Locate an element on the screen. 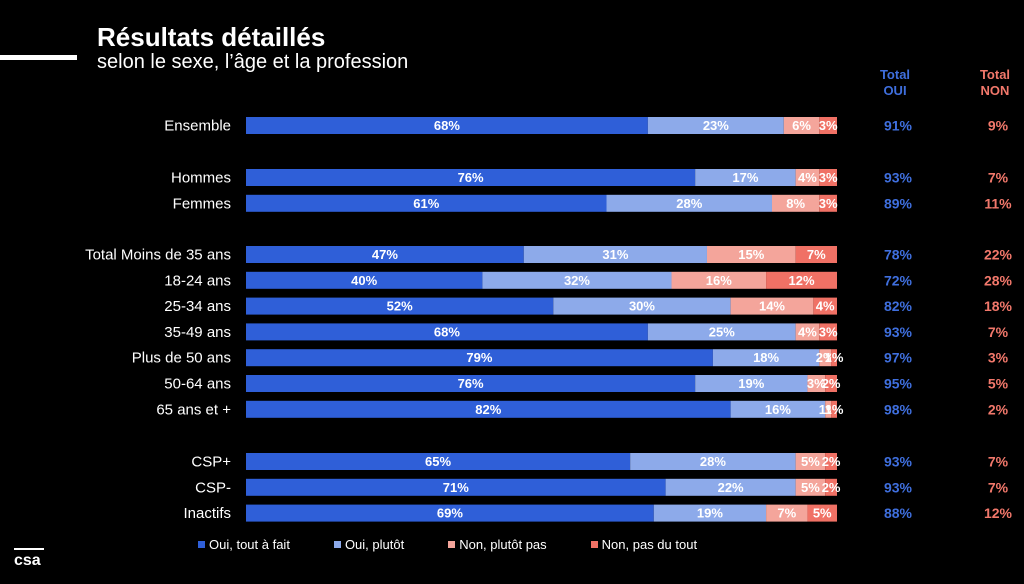 This screenshot has width=1024, height=584. legend-item: Non, plutôt pas is located at coordinates (497, 544).